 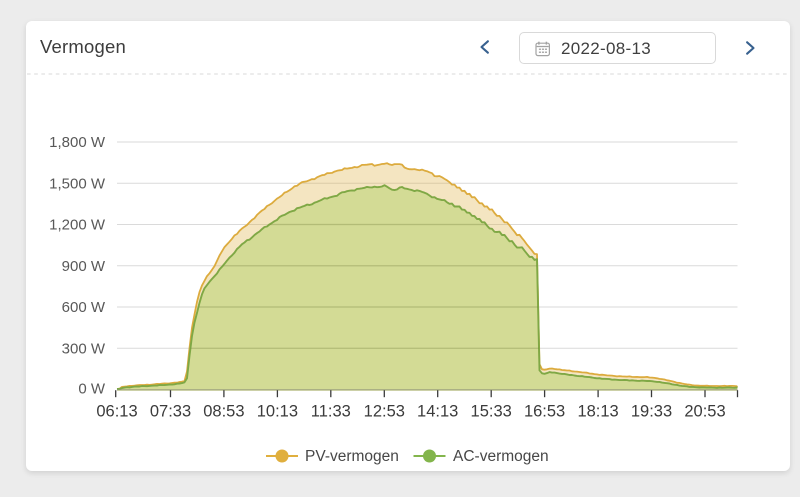 I want to click on svg-text: 0 W, so click(x=92, y=389).